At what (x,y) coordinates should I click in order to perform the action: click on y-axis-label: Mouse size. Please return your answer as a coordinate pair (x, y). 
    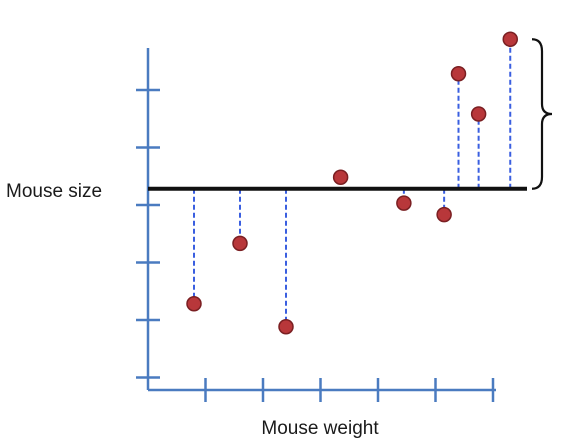
    Looking at the image, I should click on (54, 191).